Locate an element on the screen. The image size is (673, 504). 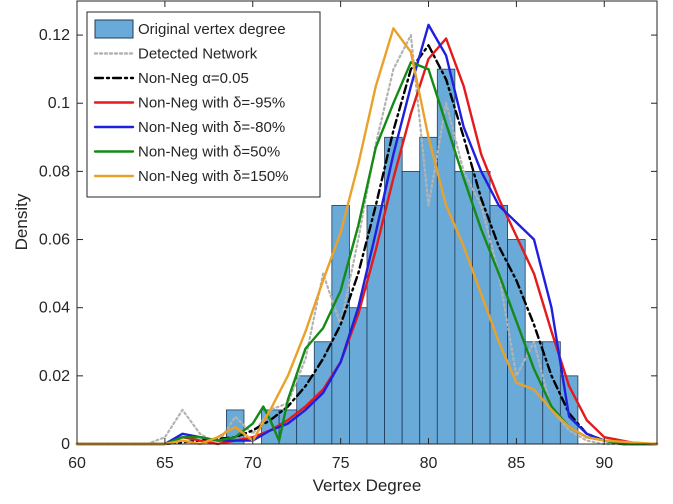
x-tick-label: 75 is located at coordinates (341, 463).